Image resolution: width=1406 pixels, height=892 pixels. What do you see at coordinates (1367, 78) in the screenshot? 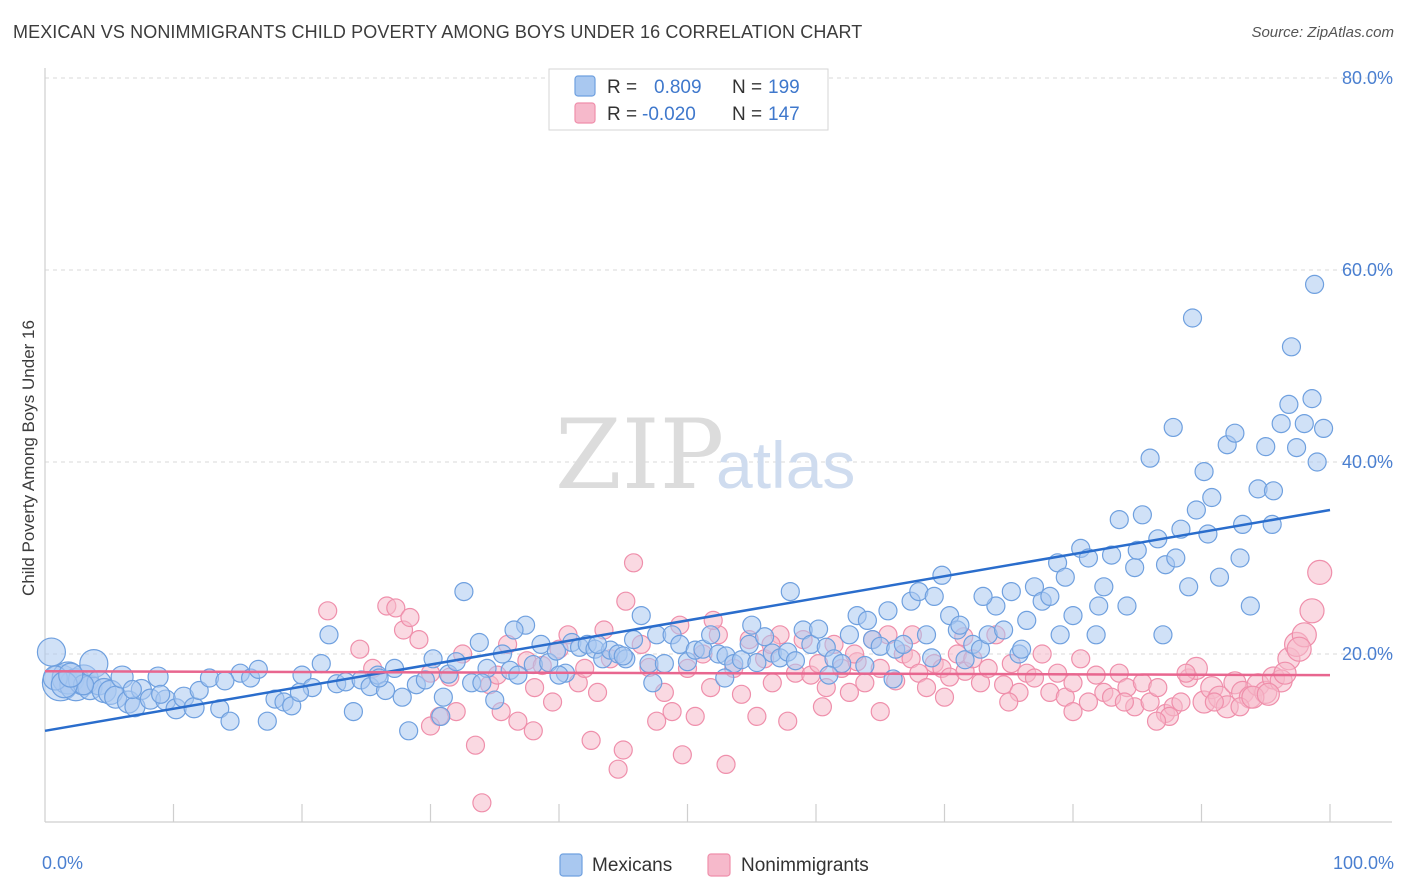
I see `y-tick-label-3: 80.0%` at bounding box center [1367, 78].